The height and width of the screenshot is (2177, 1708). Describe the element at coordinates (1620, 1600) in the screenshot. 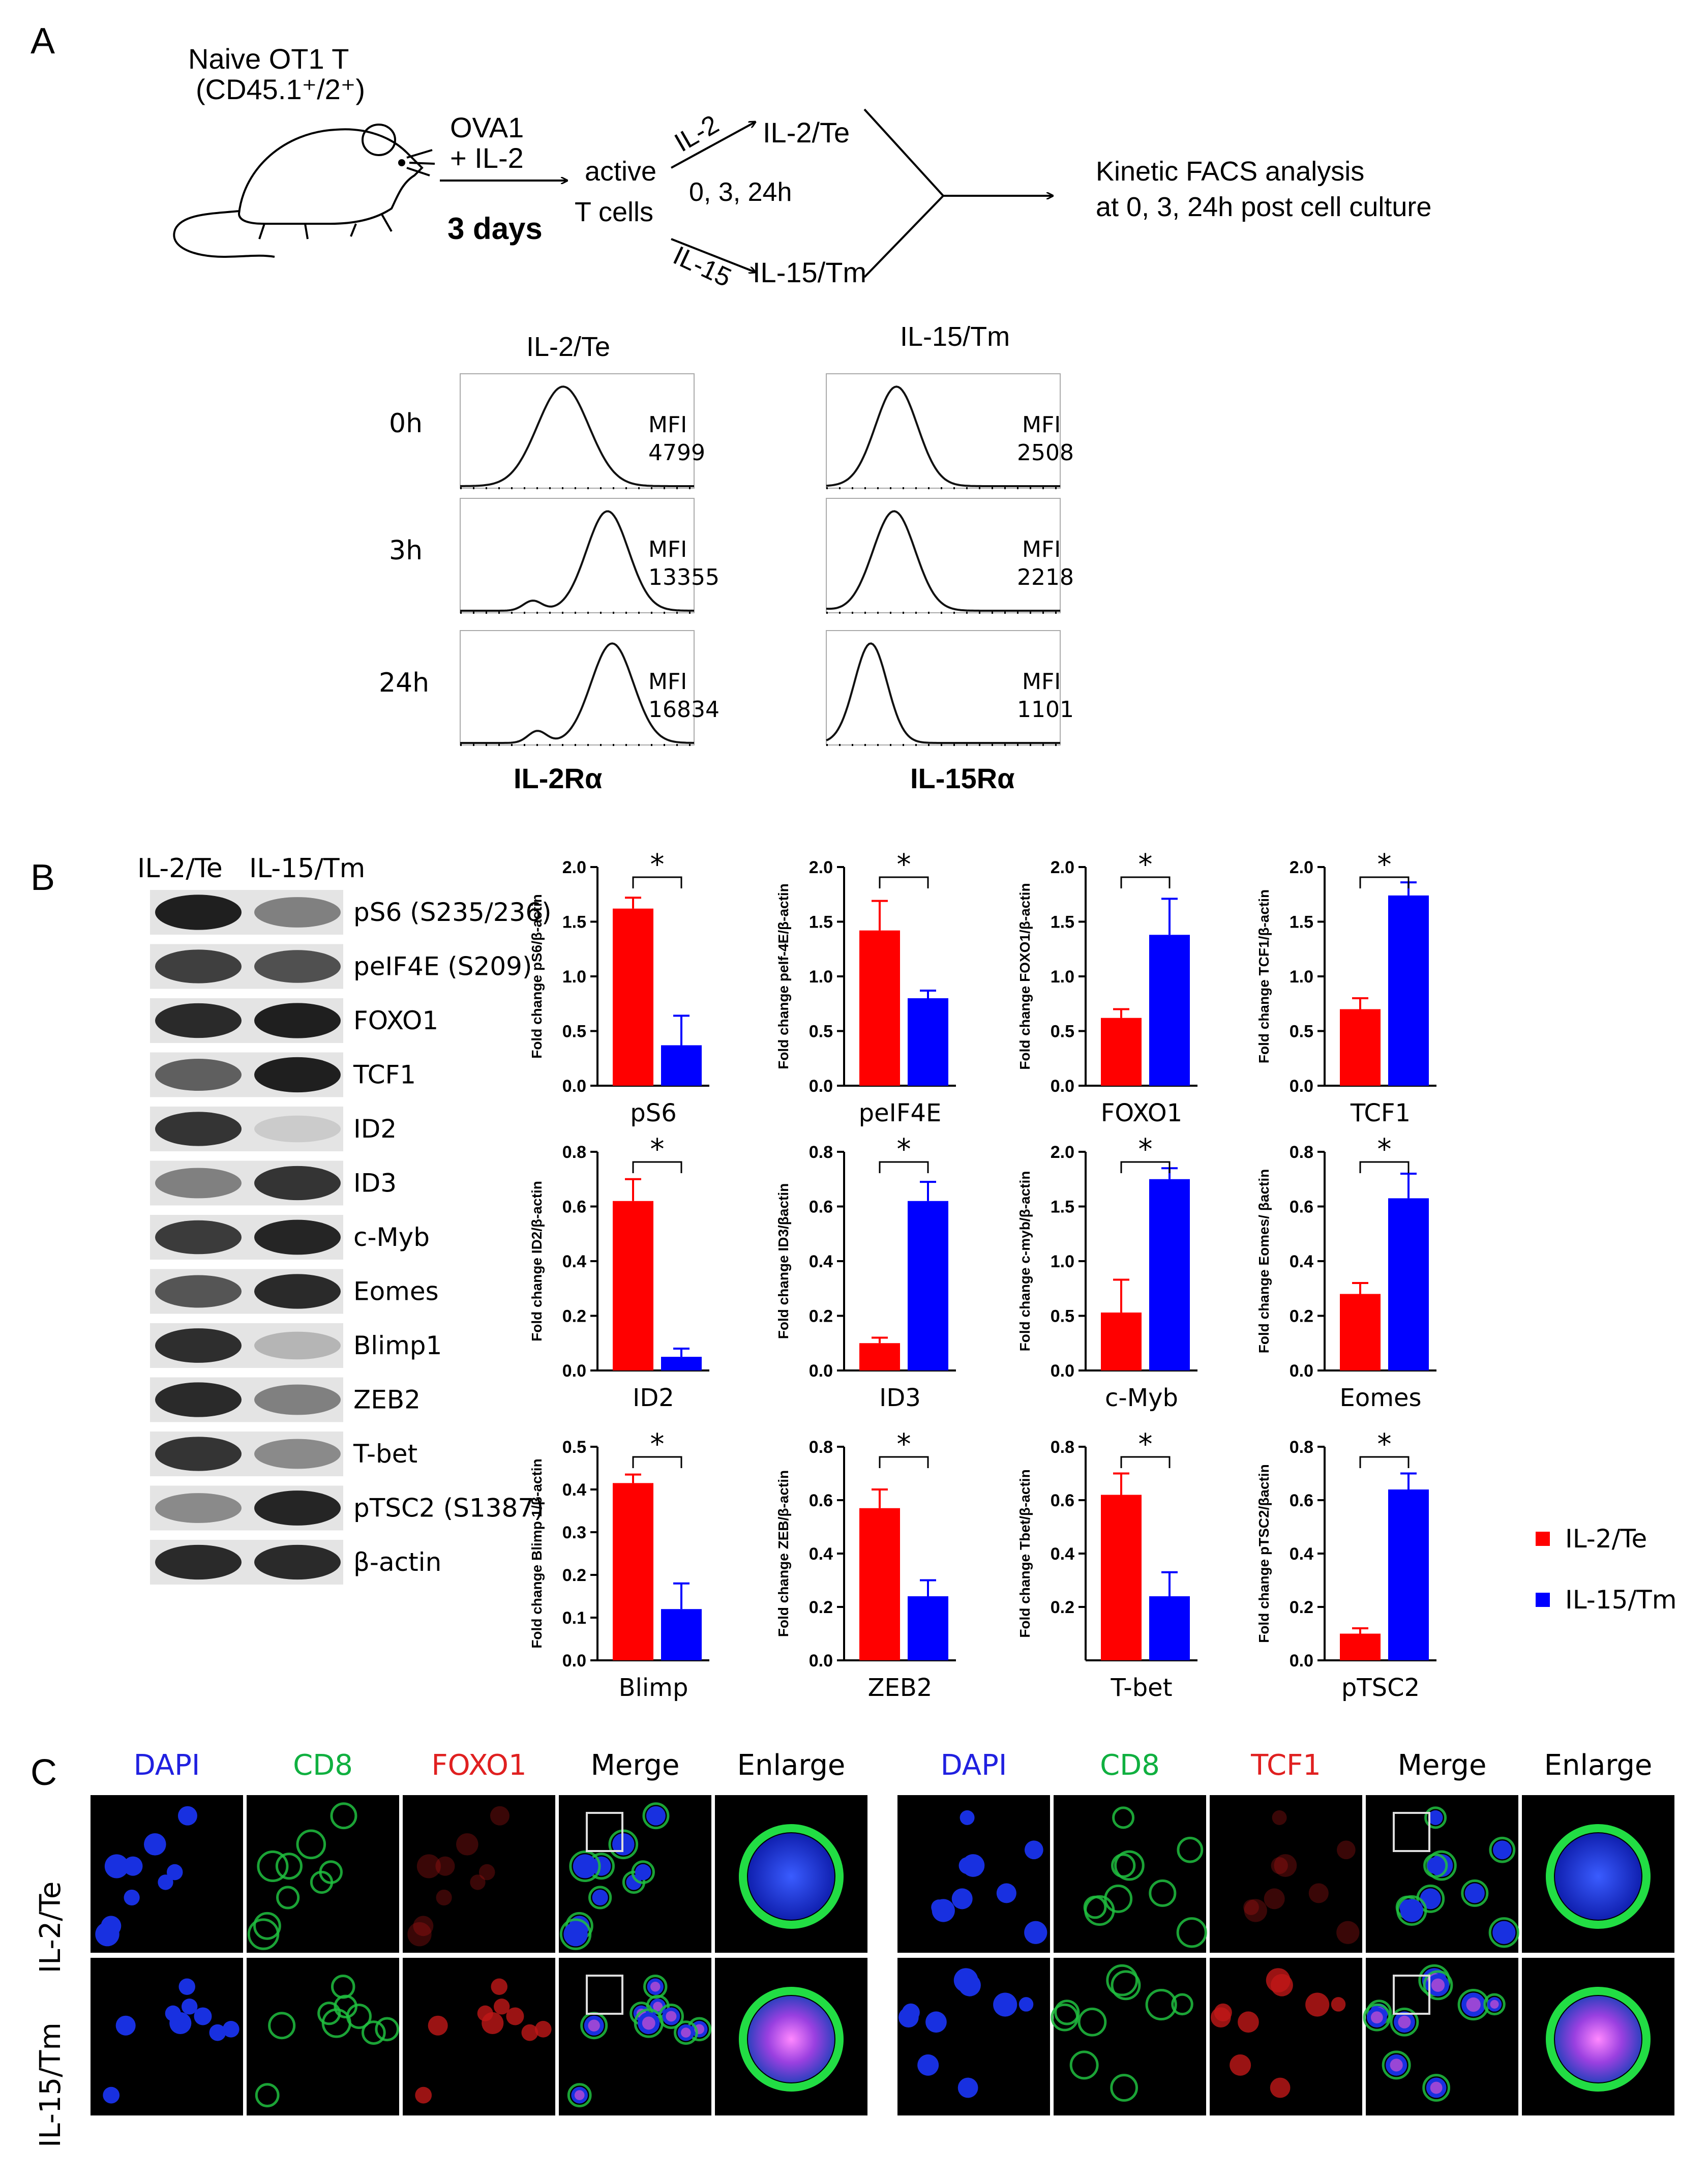

I see `legend-label-il15: IL-15/Tm` at that location.